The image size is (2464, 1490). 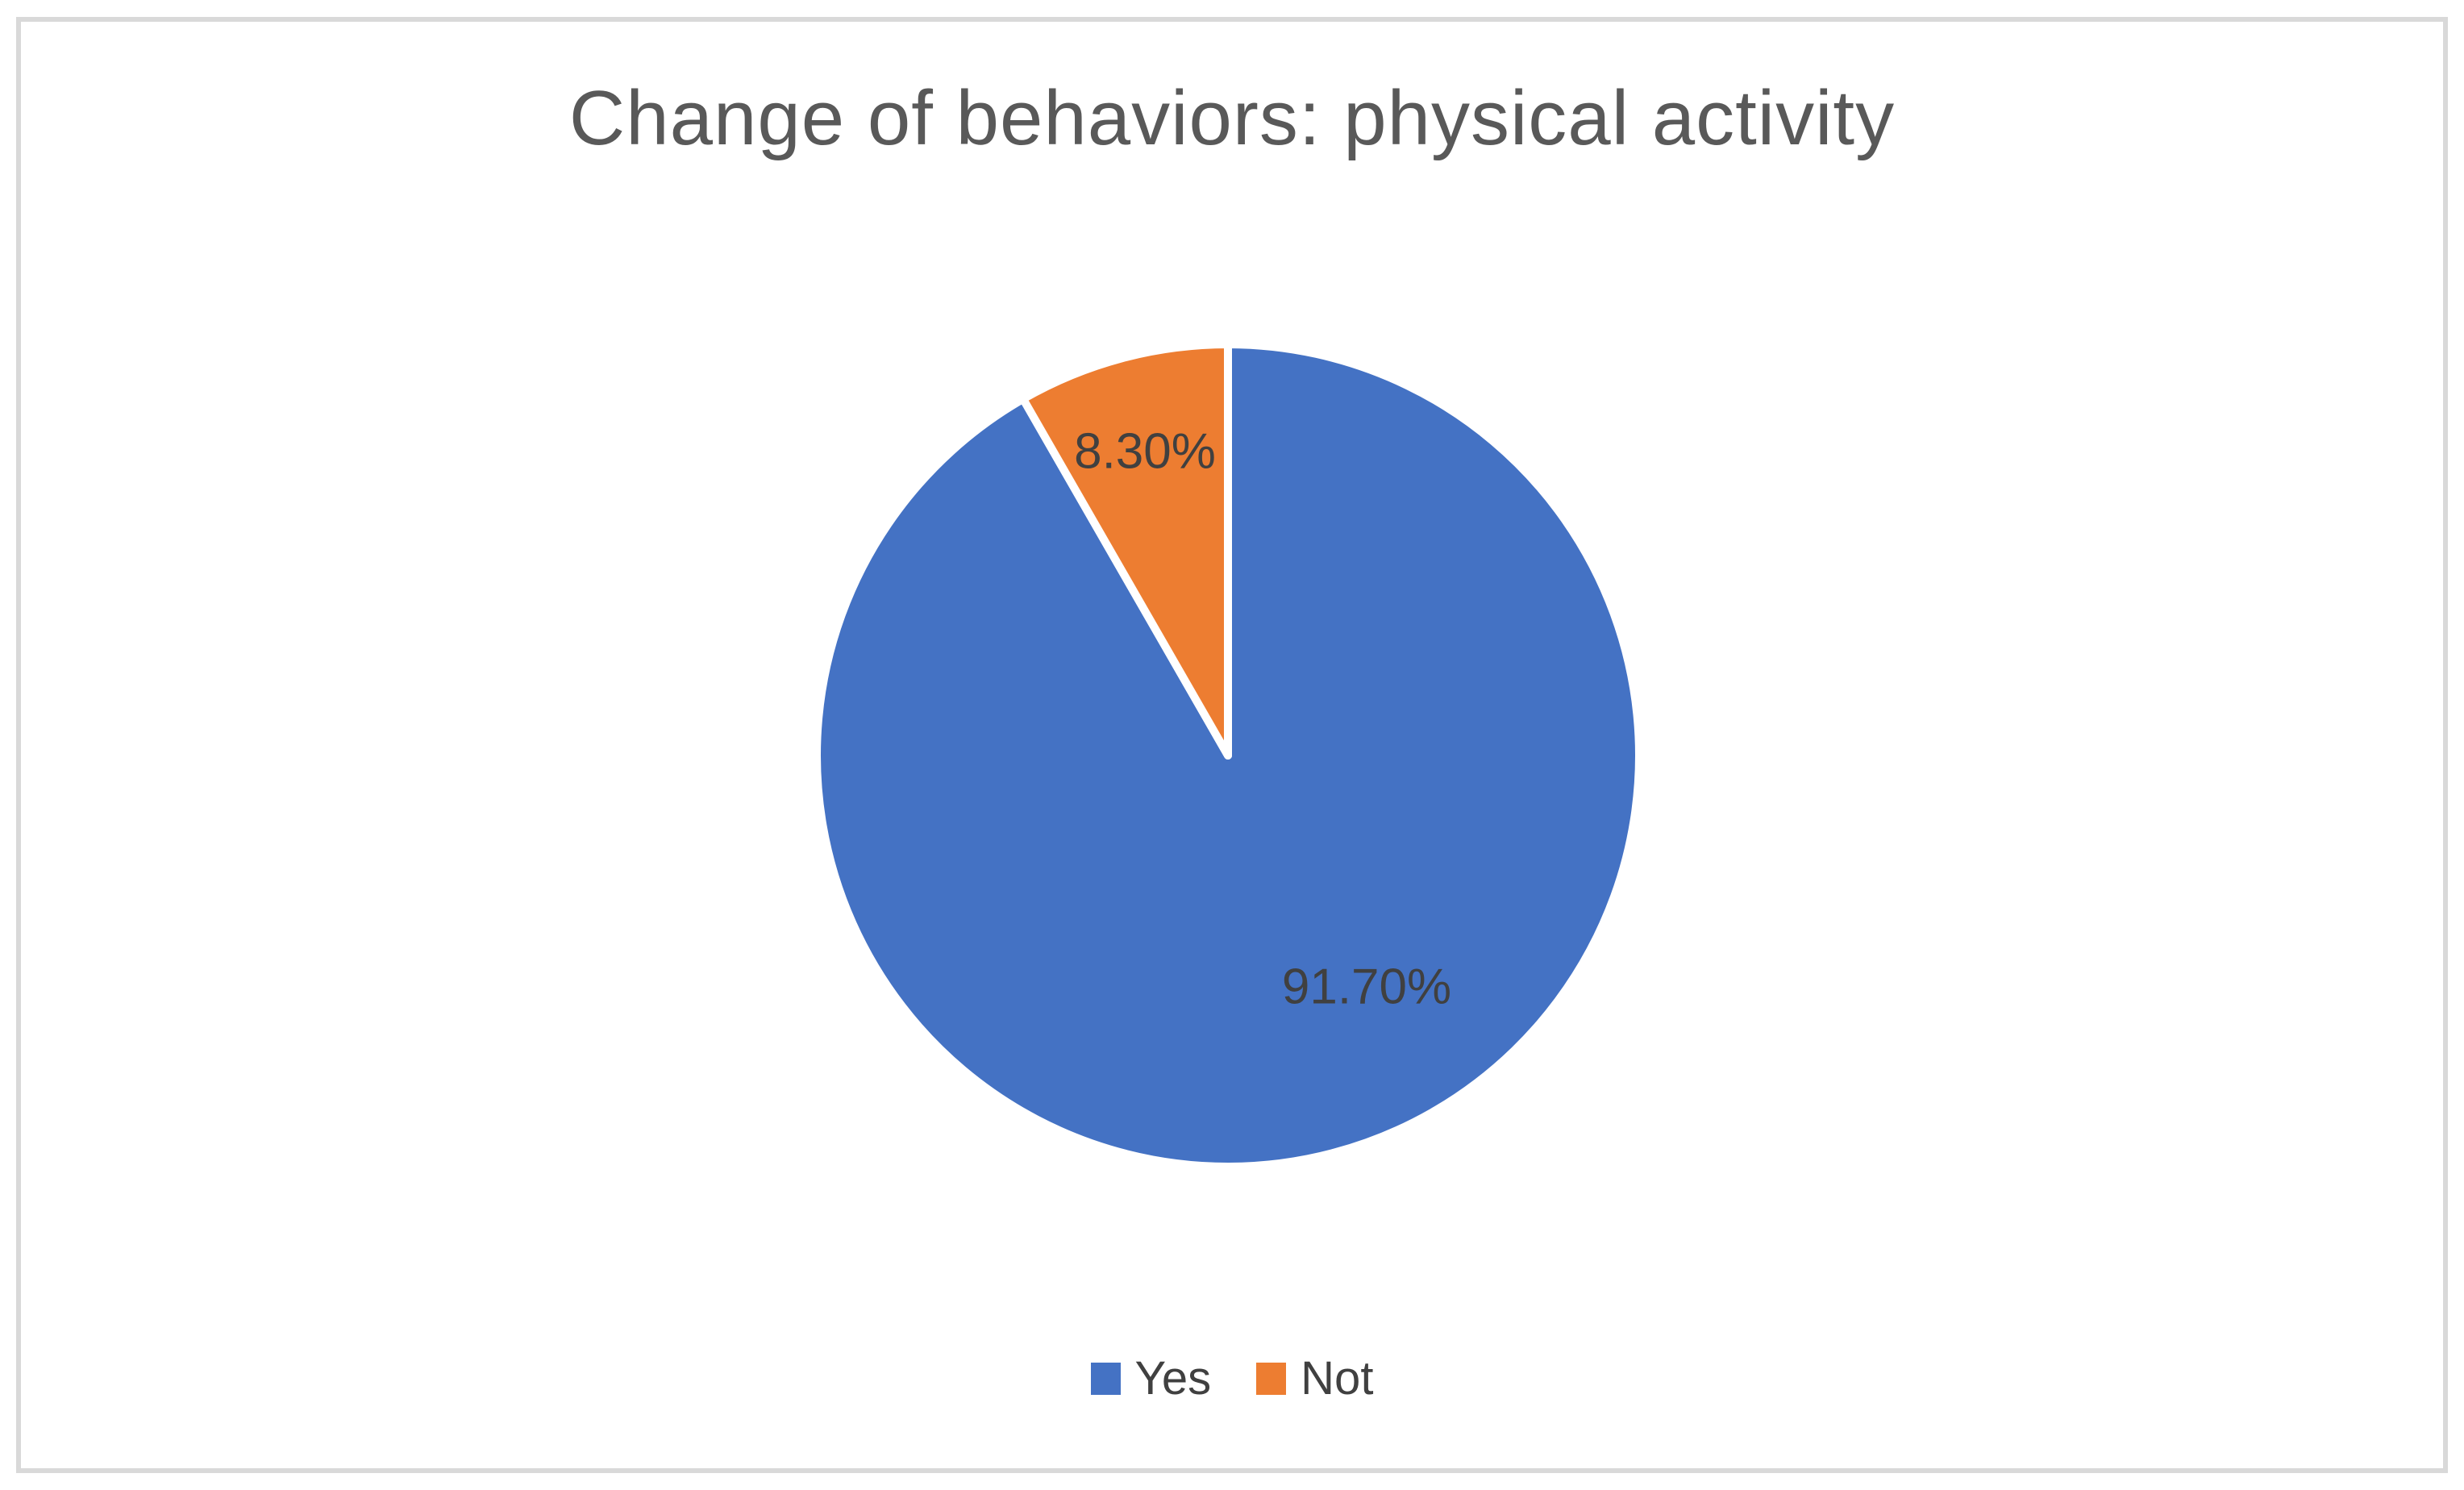 I want to click on legend-item-yes: Yes, so click(x=1151, y=1378).